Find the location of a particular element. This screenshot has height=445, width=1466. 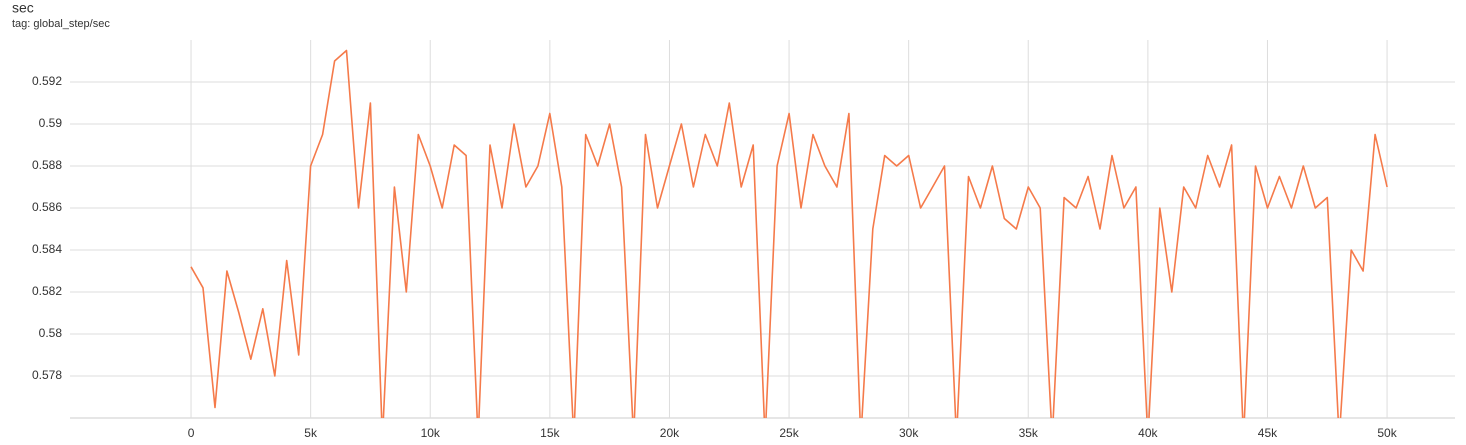

chart-title: sec is located at coordinates (23, 8).